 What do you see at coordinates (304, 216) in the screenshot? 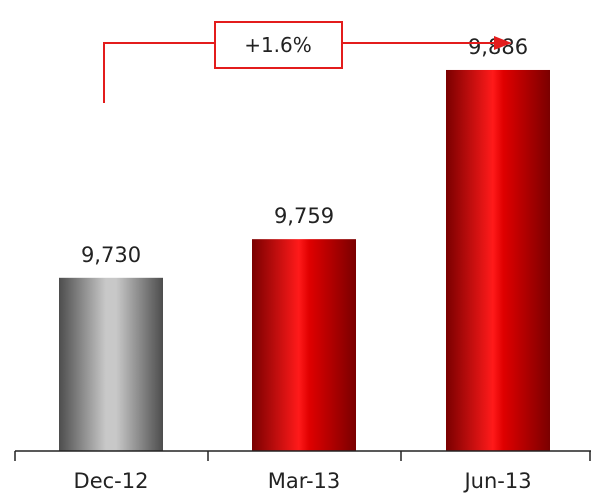
I see `value-label: 9,759` at bounding box center [304, 216].